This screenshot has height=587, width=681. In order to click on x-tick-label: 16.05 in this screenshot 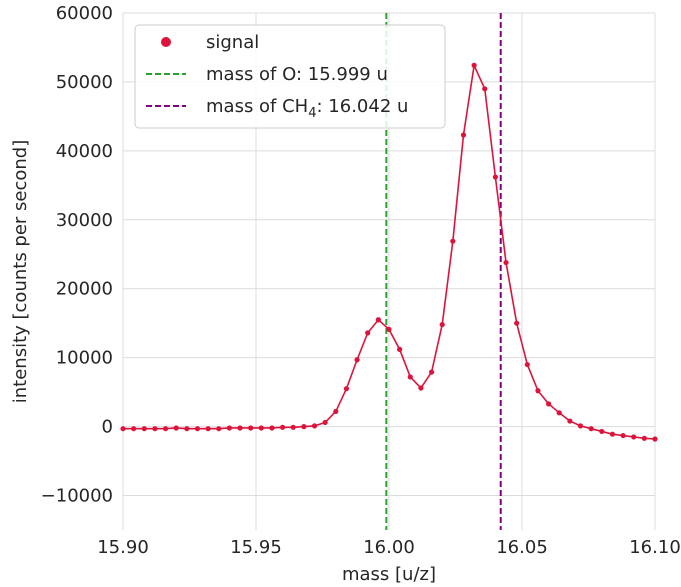, I will do `click(522, 547)`.